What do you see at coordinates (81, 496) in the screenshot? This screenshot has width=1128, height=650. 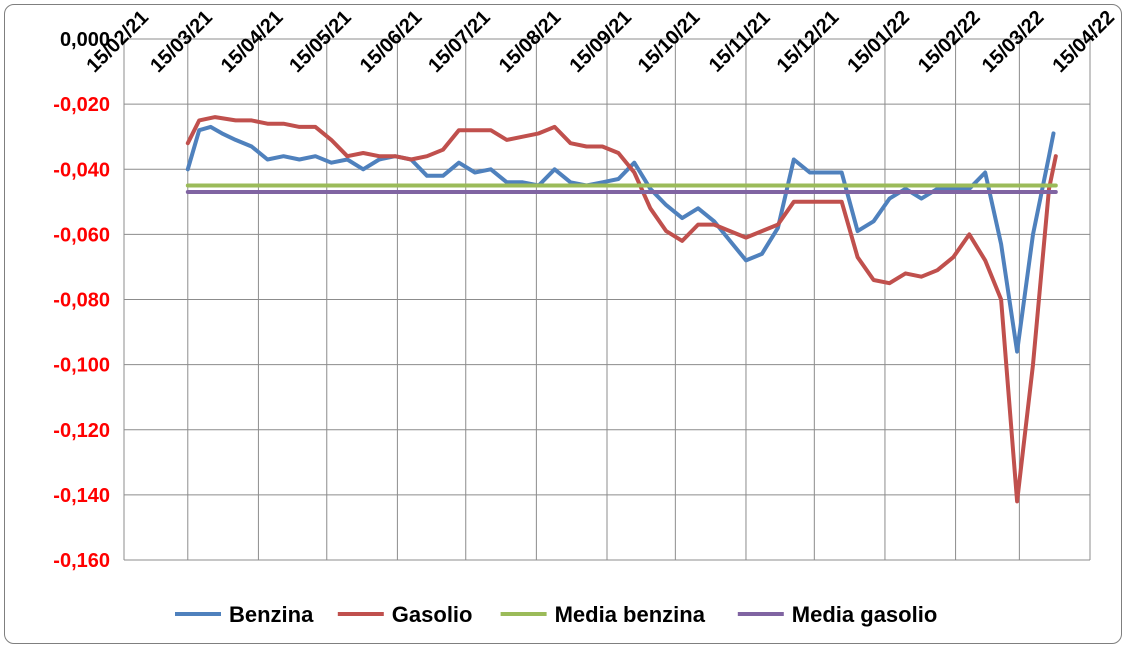 I see `y-tick-label: -0,140` at bounding box center [81, 496].